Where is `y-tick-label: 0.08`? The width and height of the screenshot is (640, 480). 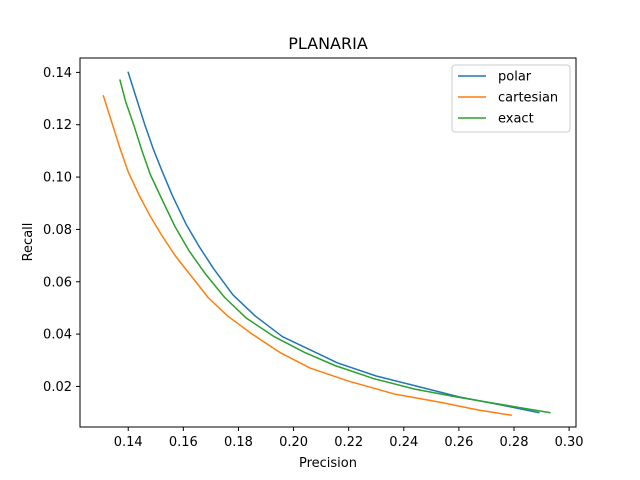
y-tick-label: 0.08 is located at coordinates (57, 230).